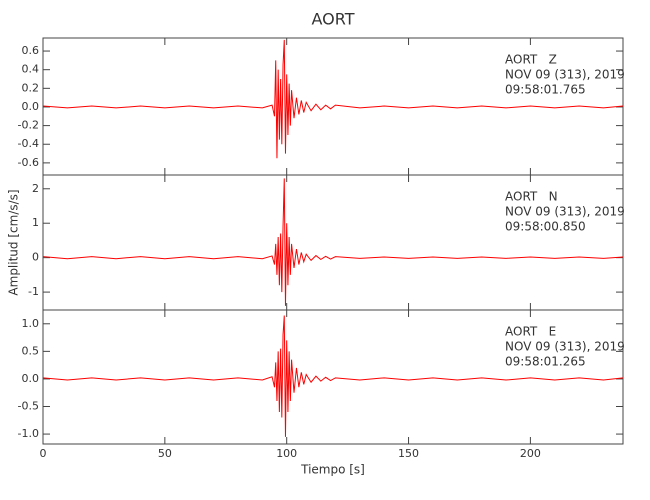  What do you see at coordinates (31, 350) in the screenshot?
I see `y-tick-label: 0.5` at bounding box center [31, 350].